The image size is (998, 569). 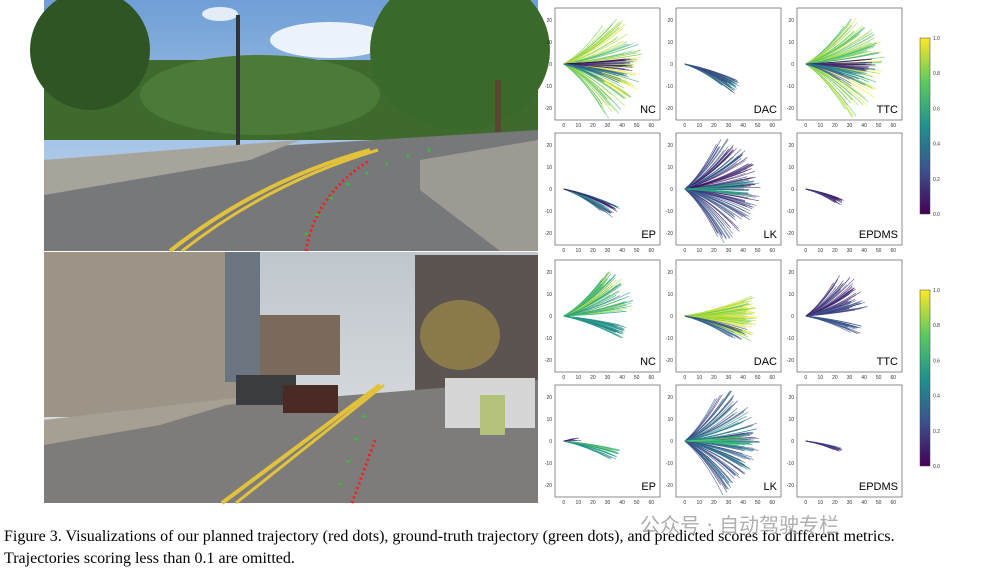 I want to click on panel-label: EPDMS, so click(x=878, y=487).